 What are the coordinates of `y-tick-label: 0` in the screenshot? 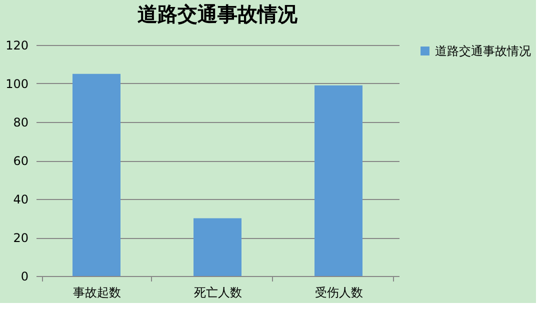 It's located at (24, 277).